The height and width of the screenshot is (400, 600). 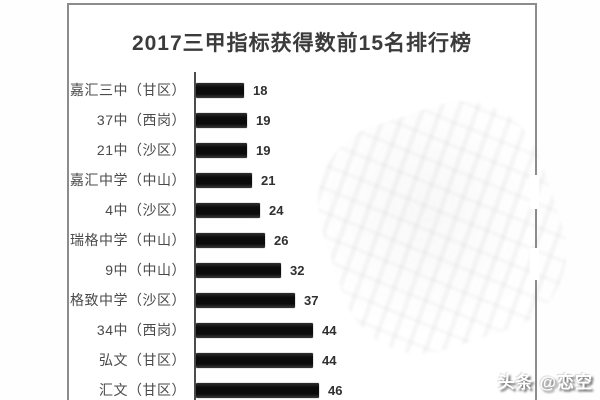 I want to click on y-axis-line, so click(x=195, y=236).